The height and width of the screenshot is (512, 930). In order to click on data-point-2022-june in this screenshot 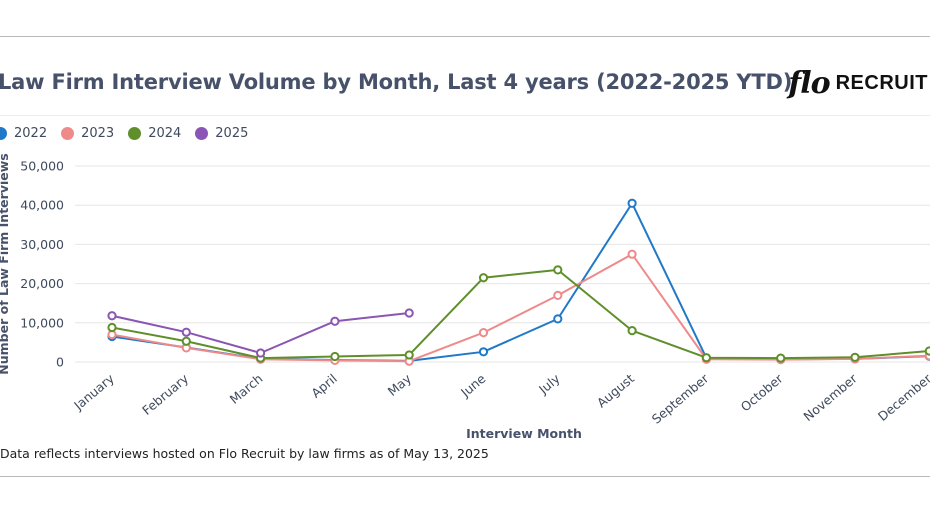, I will do `click(483, 352)`.